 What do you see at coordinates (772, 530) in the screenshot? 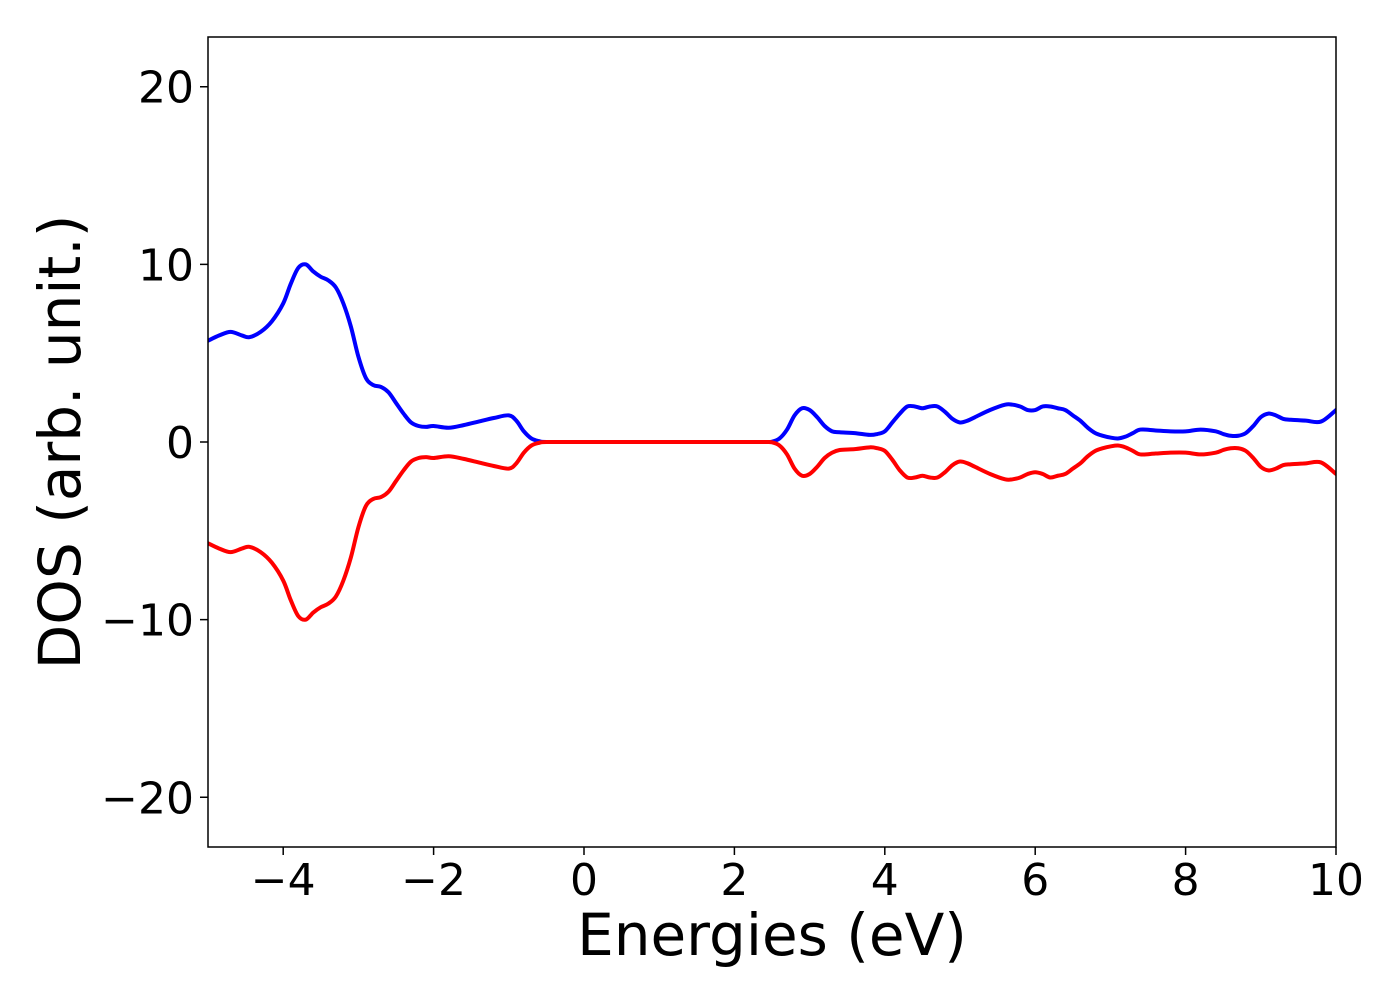
I see `dos-series-line-negative` at bounding box center [772, 530].